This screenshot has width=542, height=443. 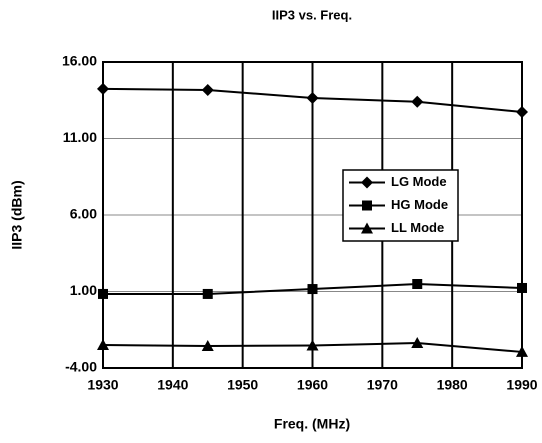 What do you see at coordinates (172, 385) in the screenshot?
I see `x-tick-label: 1940` at bounding box center [172, 385].